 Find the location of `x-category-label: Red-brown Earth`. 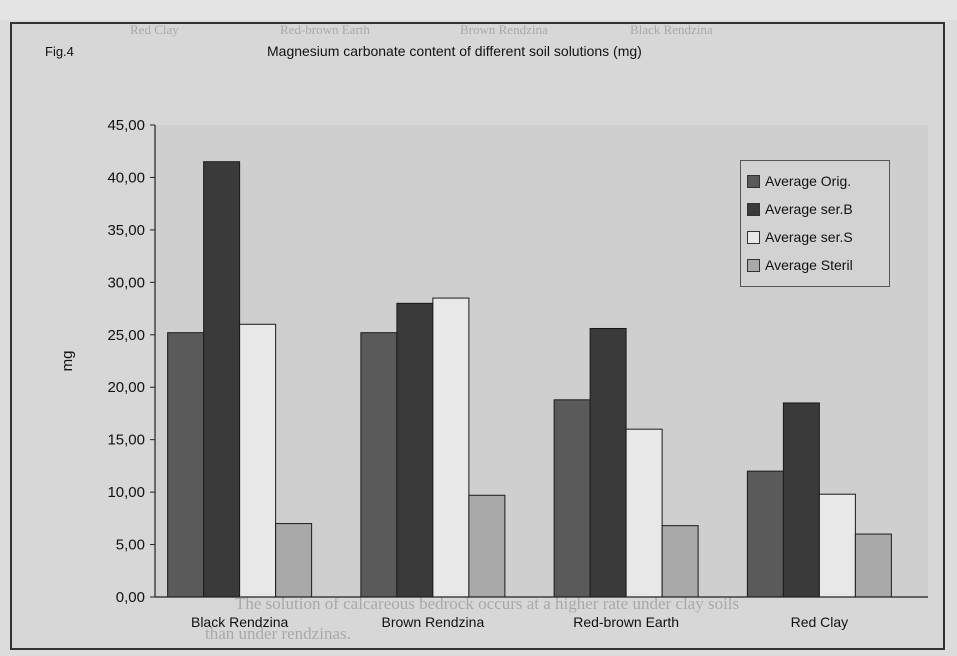

x-category-label: Red-brown Earth is located at coordinates (626, 622).